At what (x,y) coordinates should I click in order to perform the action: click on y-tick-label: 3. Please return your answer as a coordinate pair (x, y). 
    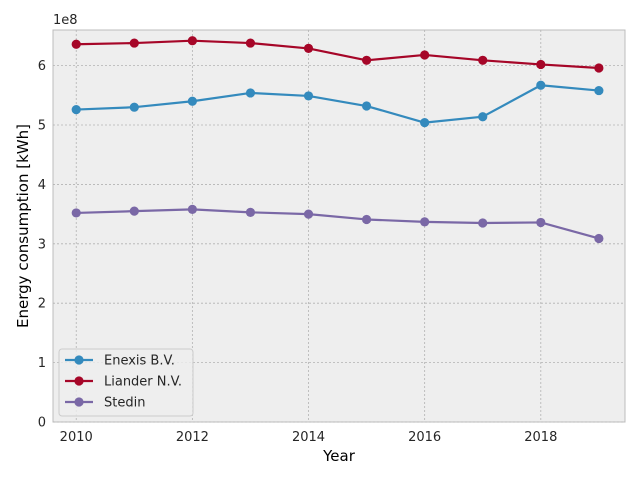
    Looking at the image, I should click on (42, 244).